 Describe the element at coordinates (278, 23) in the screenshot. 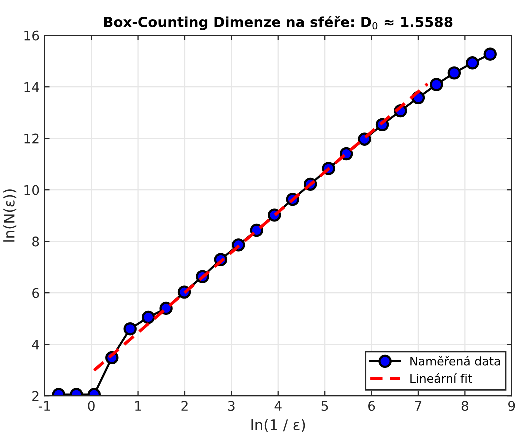

I see `chart-title: Box-Counting Dimenze na sféře: D$_{0}$ ≈ 1.5588` at that location.